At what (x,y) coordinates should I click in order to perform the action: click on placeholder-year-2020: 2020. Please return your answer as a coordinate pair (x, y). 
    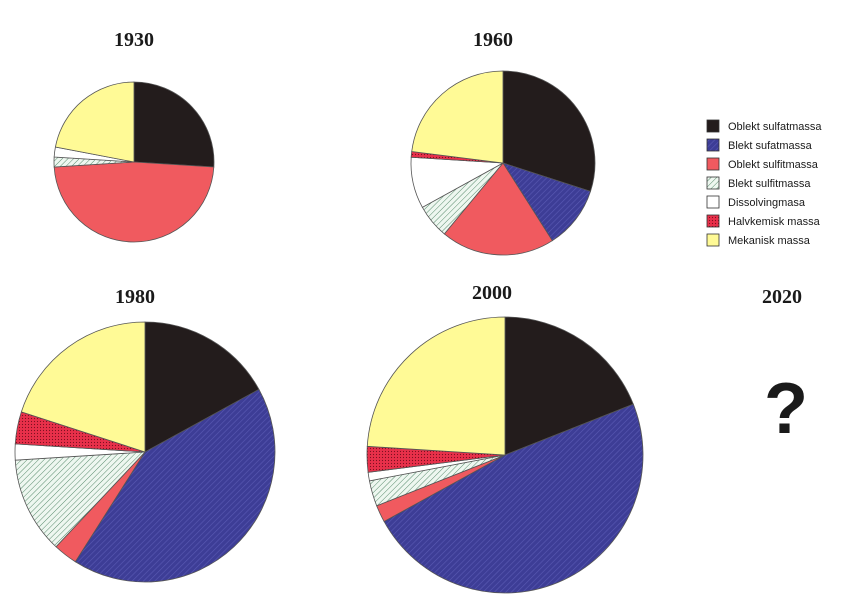
    Looking at the image, I should click on (782, 297).